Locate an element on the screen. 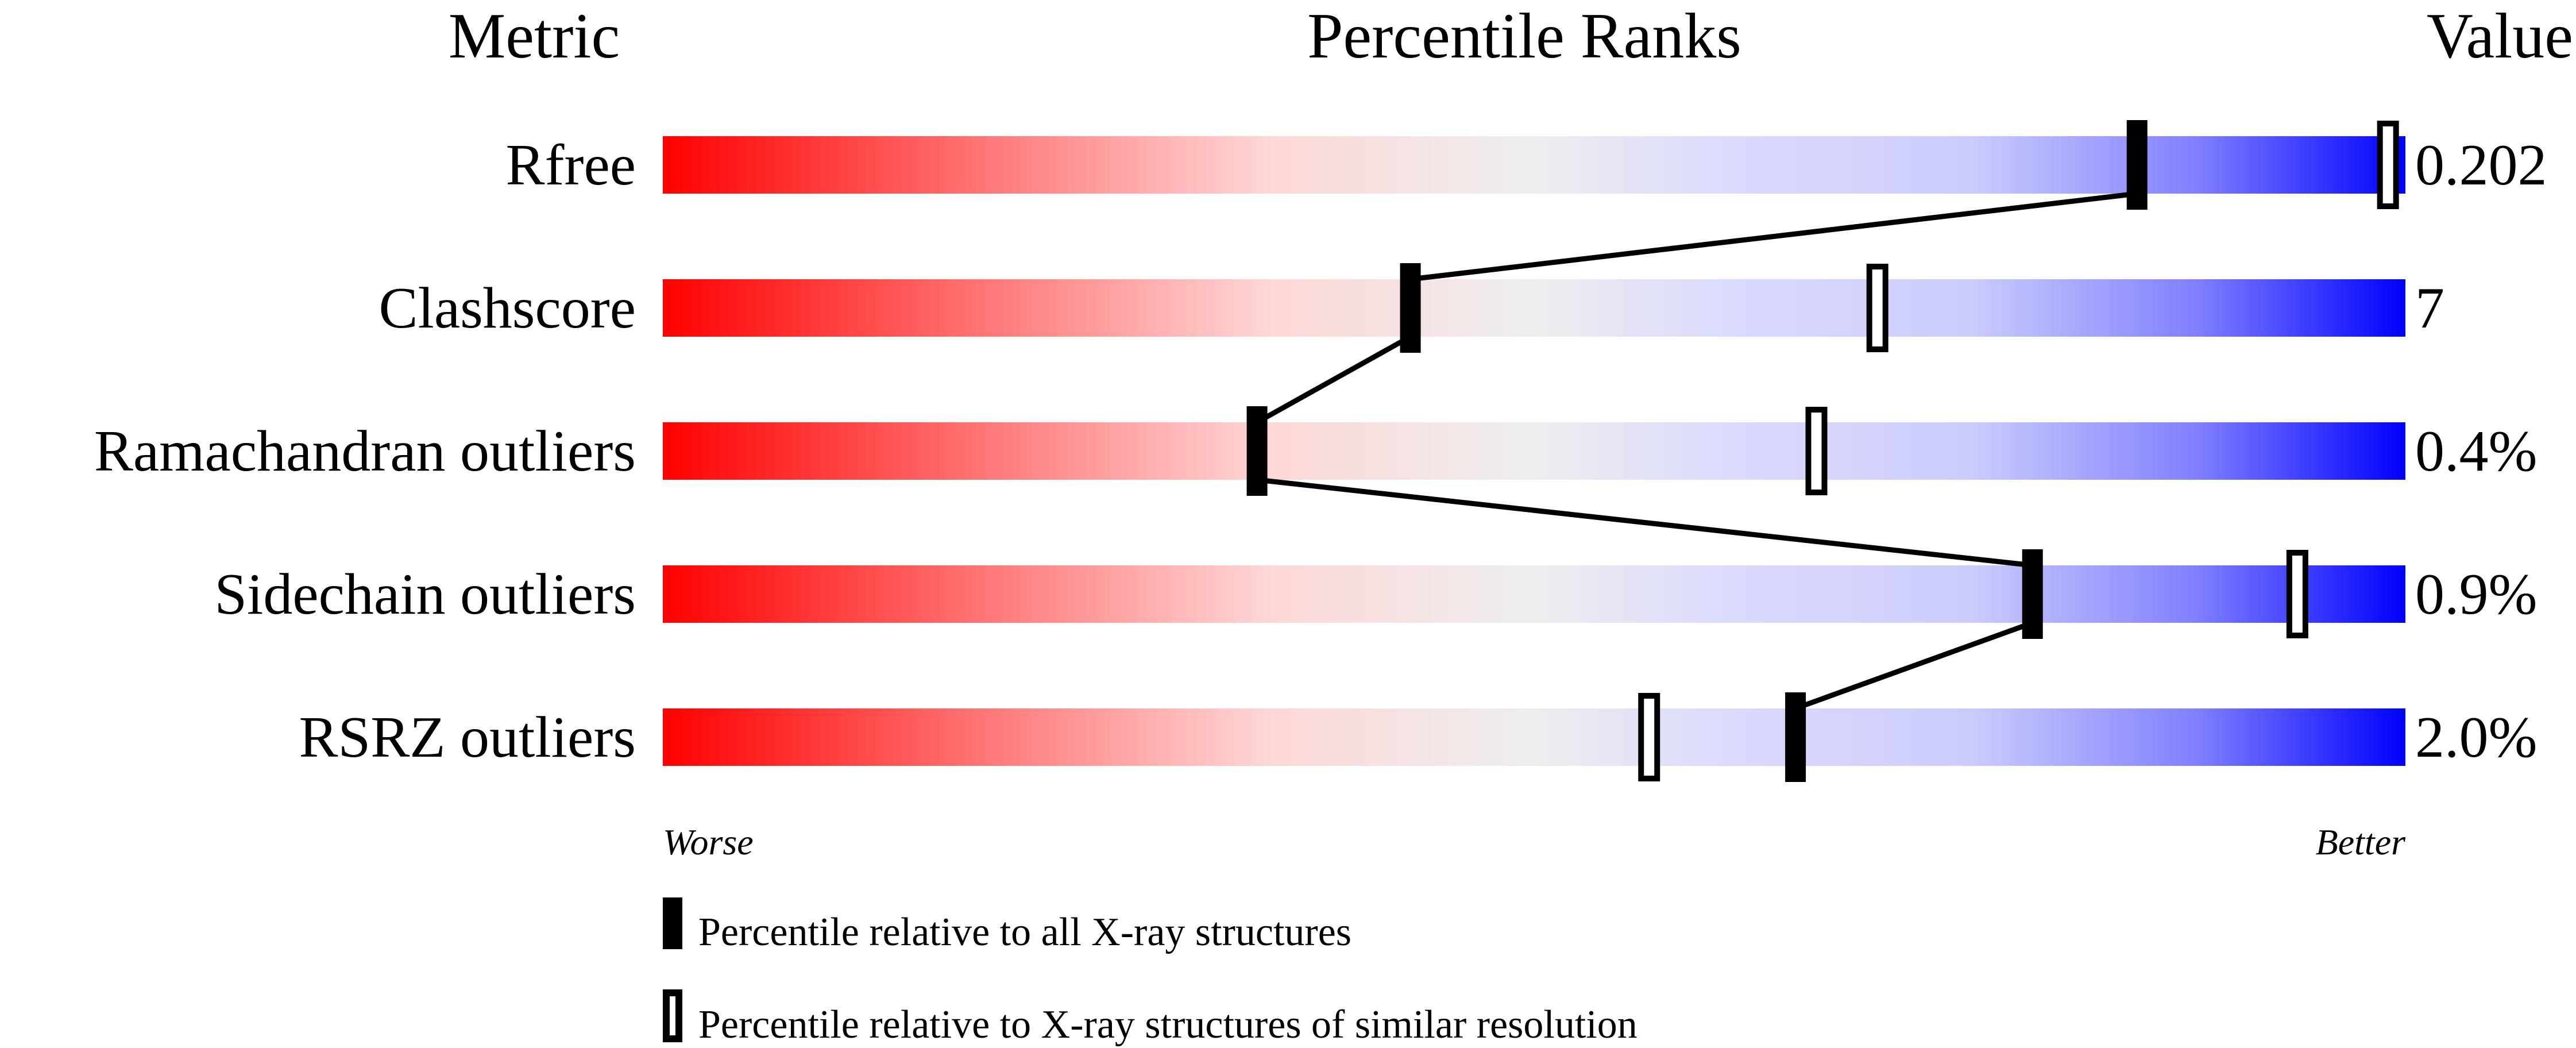 The image size is (2576, 1048). metric-label: Rfree is located at coordinates (570, 166).